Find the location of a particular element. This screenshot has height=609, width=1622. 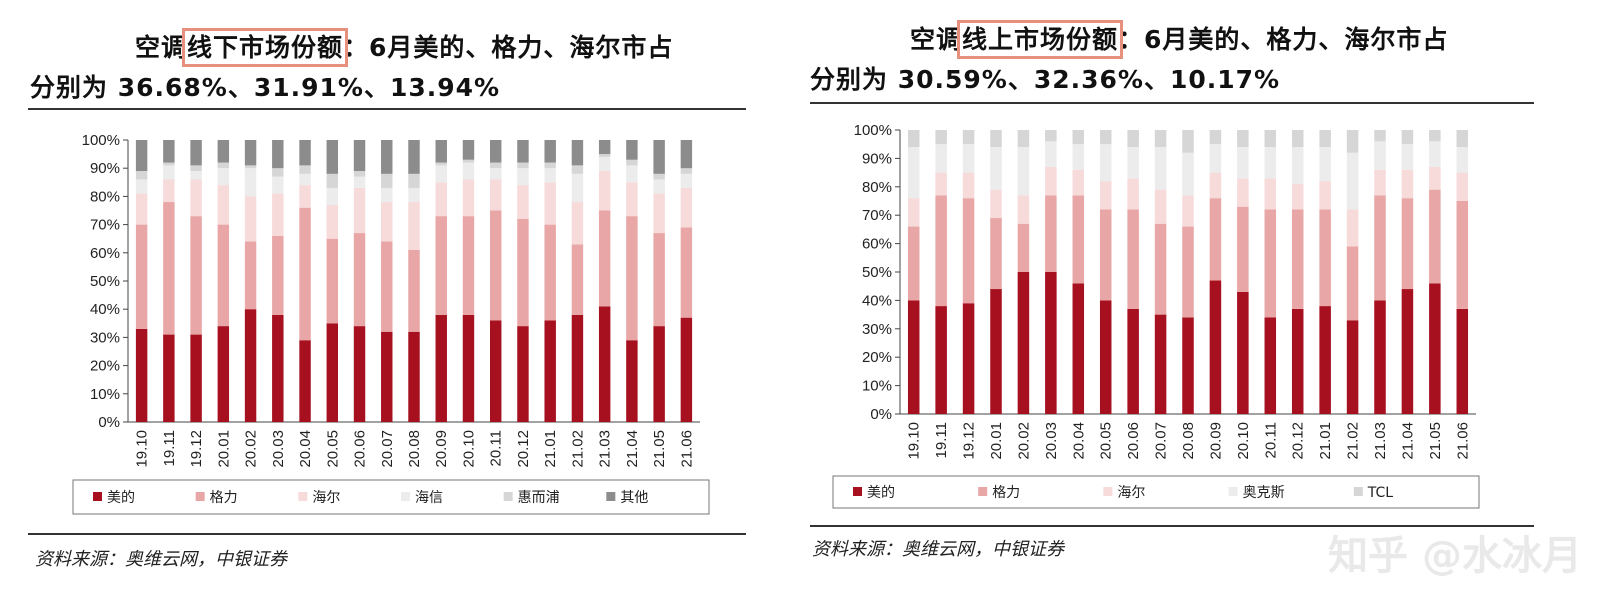

offline-source-rule is located at coordinates (387, 534).